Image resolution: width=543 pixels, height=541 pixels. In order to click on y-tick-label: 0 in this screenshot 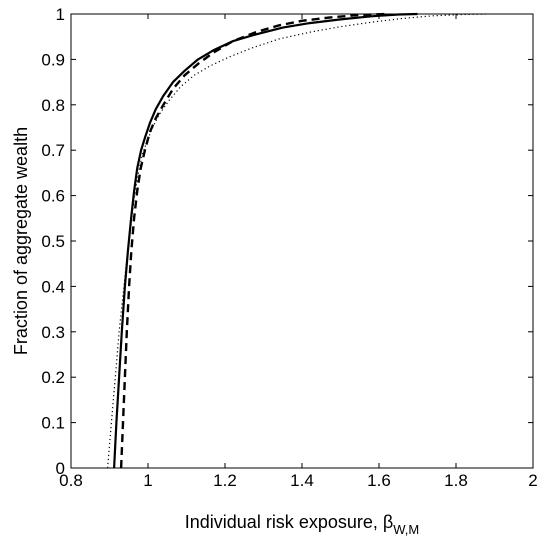, I will do `click(60, 468)`.